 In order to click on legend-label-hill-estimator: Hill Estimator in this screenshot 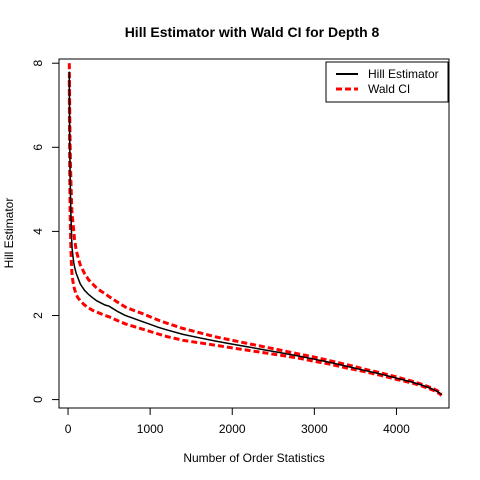, I will do `click(403, 74)`.